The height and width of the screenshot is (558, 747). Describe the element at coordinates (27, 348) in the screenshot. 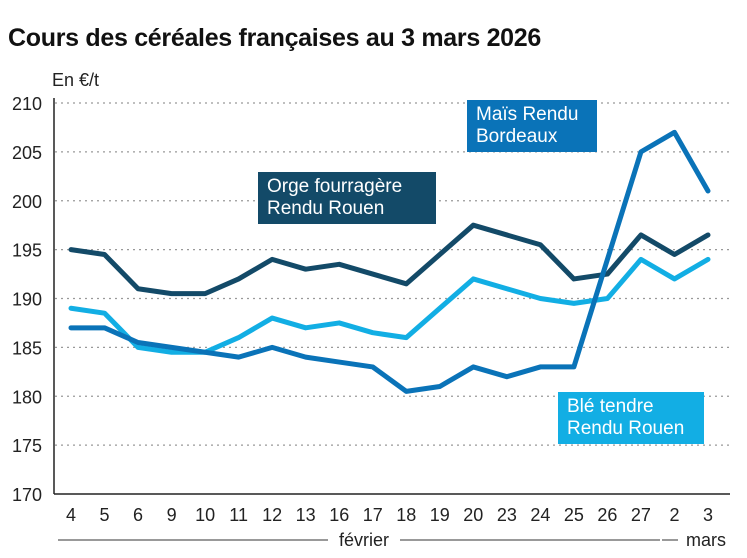

I see `y-tick-label: 185` at that location.